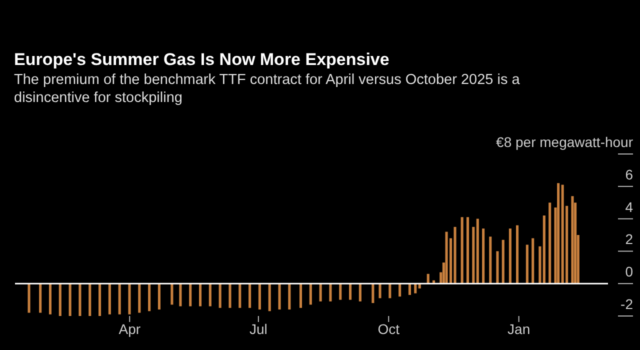 Image resolution: width=640 pixels, height=350 pixels. Describe the element at coordinates (565, 142) in the screenshot. I see `y-tick-label: €8 per megawatt-hour` at that location.